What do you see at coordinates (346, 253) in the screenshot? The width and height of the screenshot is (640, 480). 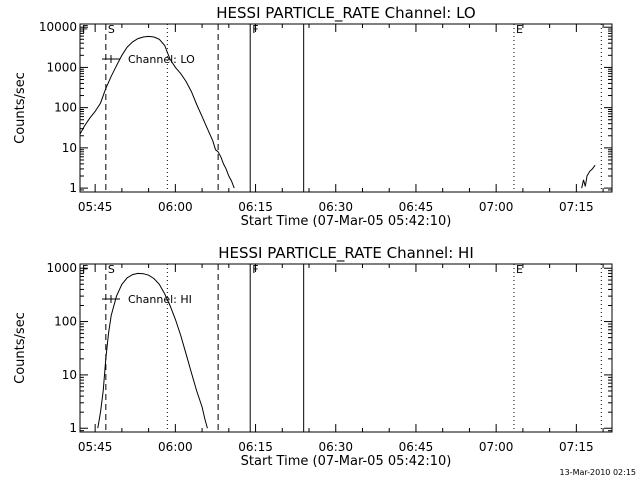 I see `chart-title: HESSI PARTICLE_RATE Channel: HI` at bounding box center [346, 253].